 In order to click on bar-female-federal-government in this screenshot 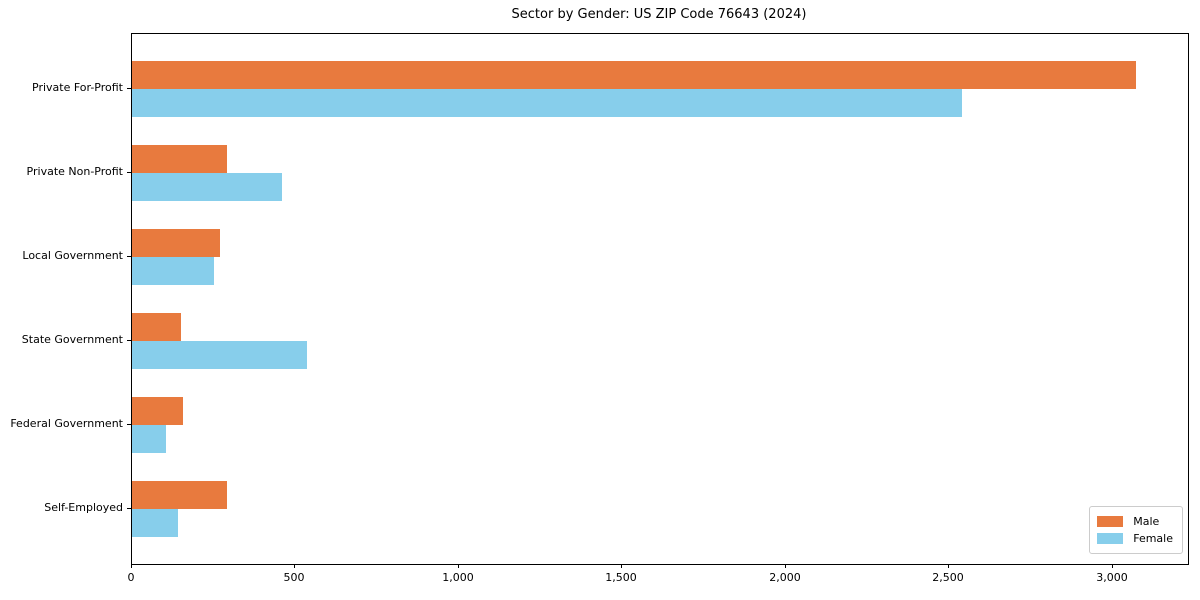, I will do `click(149, 439)`.